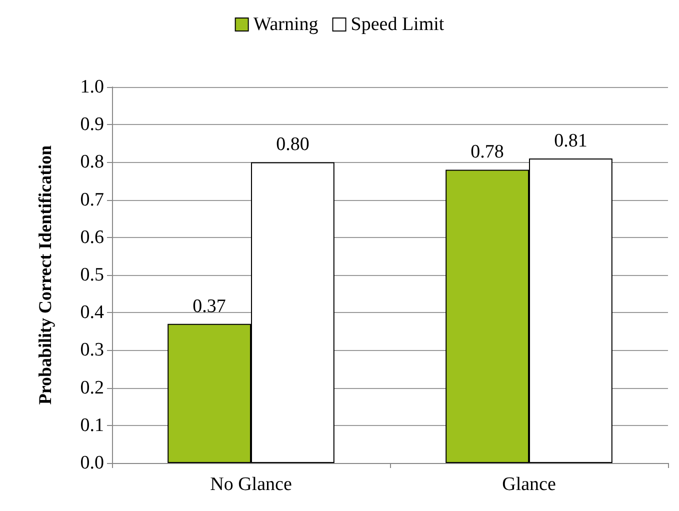 The image size is (679, 511). I want to click on data-label: 0.37, so click(209, 306).